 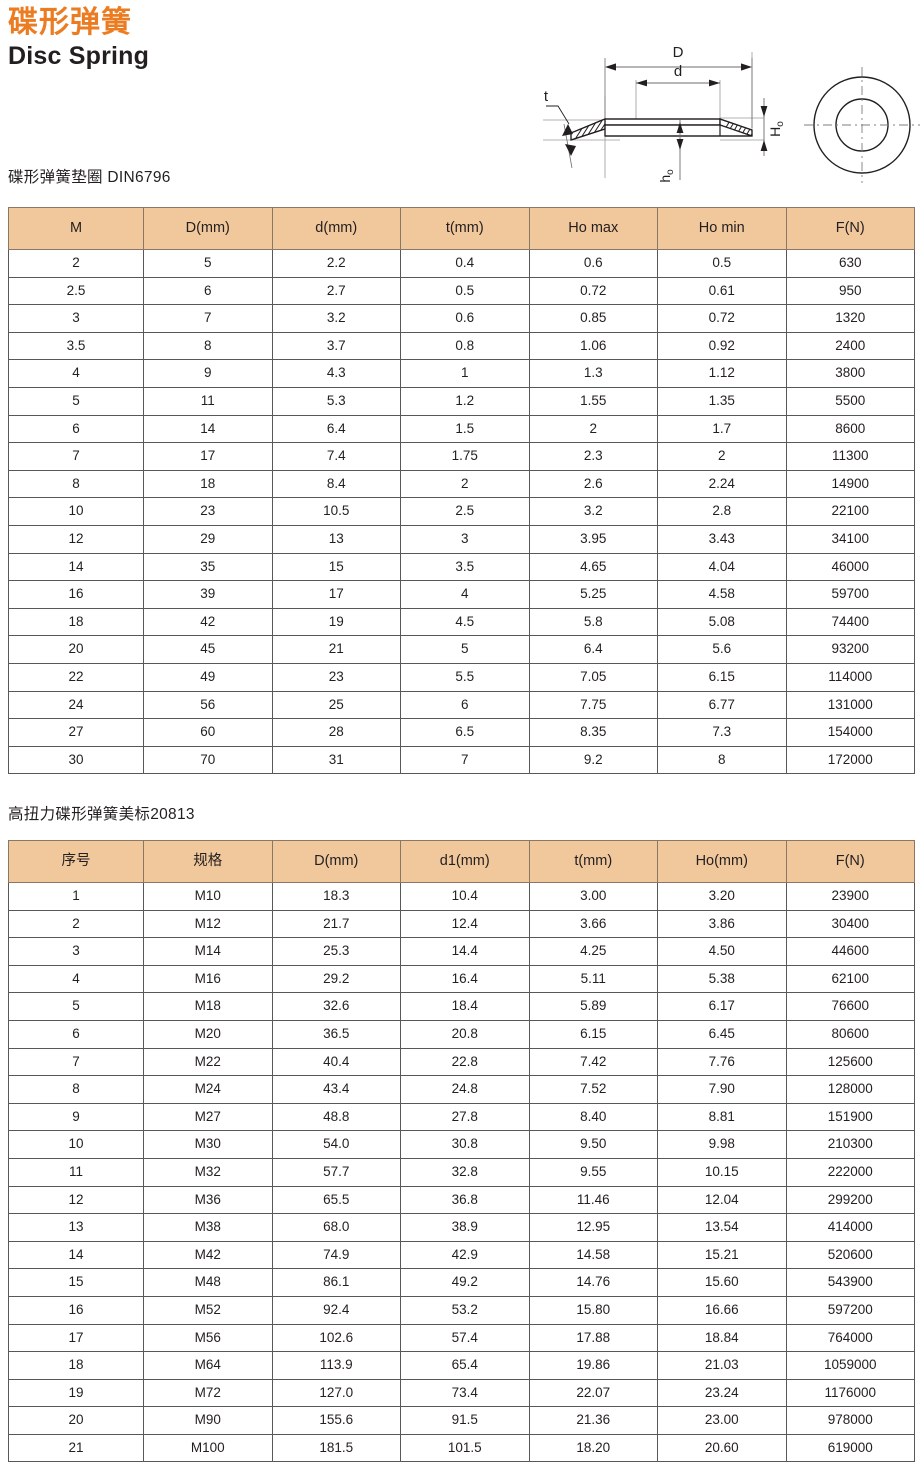 I want to click on table-header-row: M D(mm) d(mm) t(mm) Ho max Ho min F(N), so click(x=461, y=228).